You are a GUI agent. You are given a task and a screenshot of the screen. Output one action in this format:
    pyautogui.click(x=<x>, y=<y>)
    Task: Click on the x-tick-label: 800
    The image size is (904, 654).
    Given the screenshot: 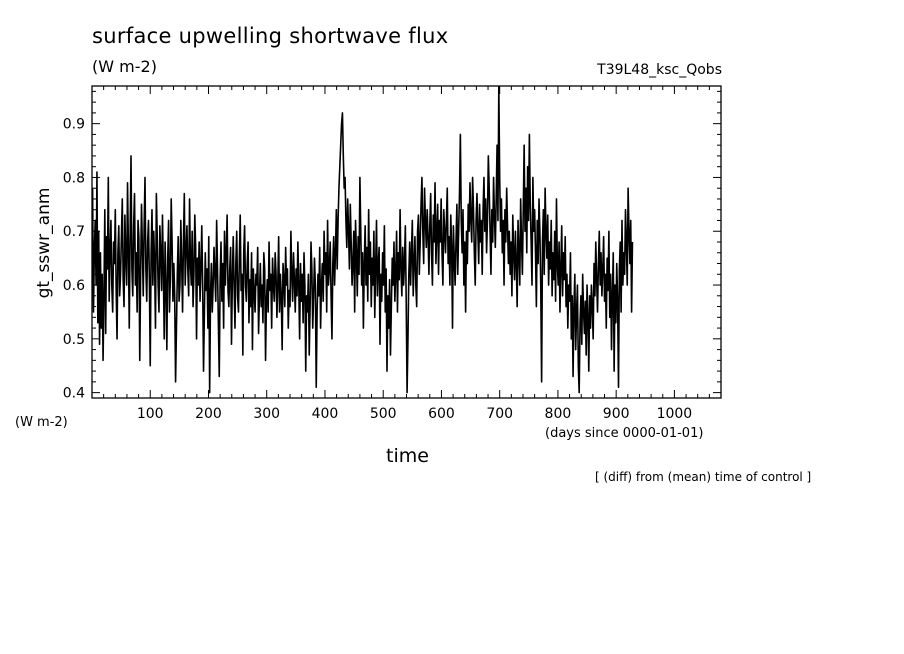 What is the action you would take?
    pyautogui.click(x=558, y=414)
    